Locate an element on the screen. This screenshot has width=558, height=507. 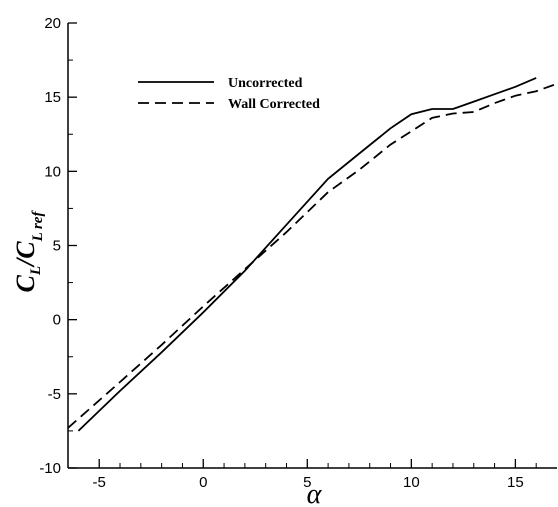
x-tick-label: -5 is located at coordinates (99, 482).